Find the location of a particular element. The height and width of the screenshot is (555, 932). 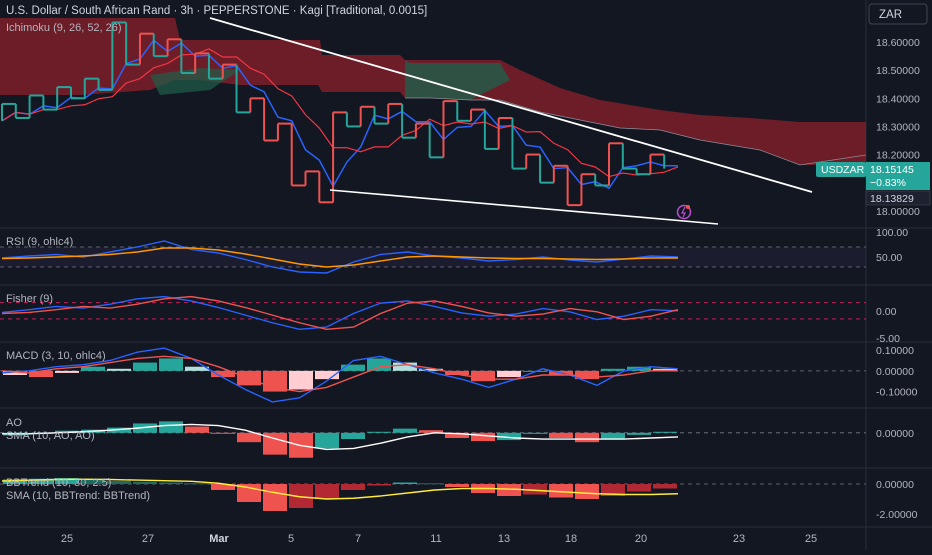

time-tick-label: 27 is located at coordinates (148, 539).